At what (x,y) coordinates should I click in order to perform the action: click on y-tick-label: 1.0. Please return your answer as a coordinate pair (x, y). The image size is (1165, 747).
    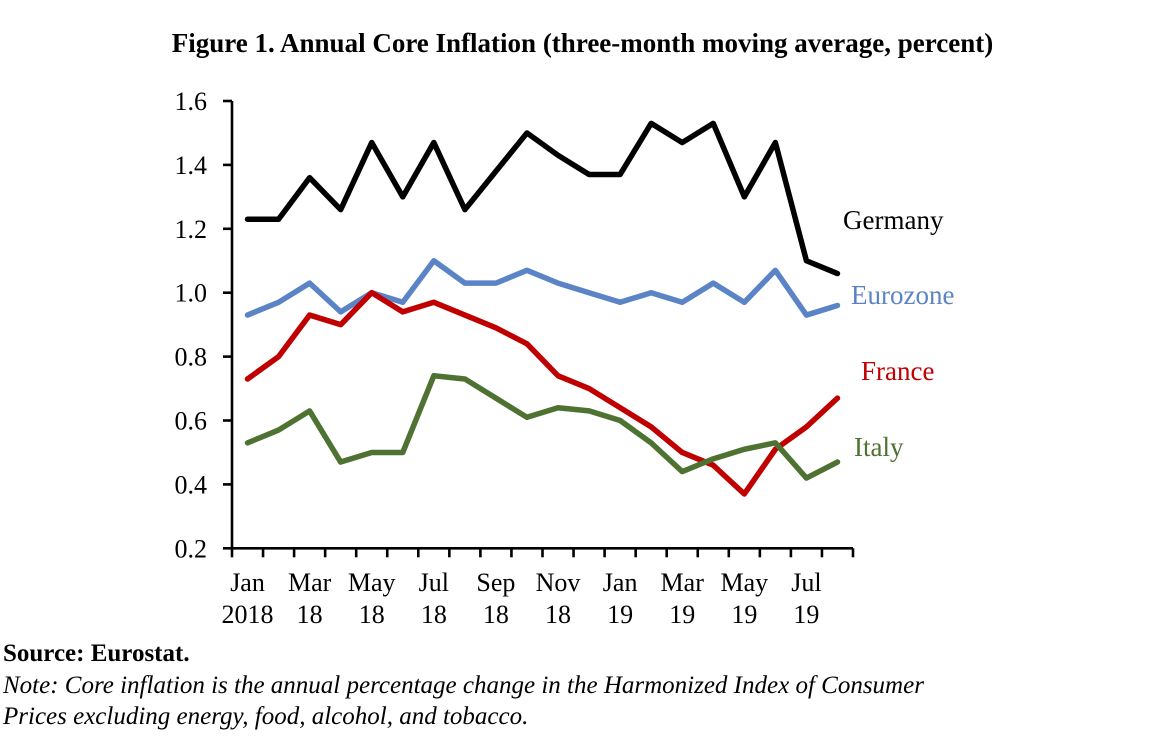
    Looking at the image, I should click on (191, 293).